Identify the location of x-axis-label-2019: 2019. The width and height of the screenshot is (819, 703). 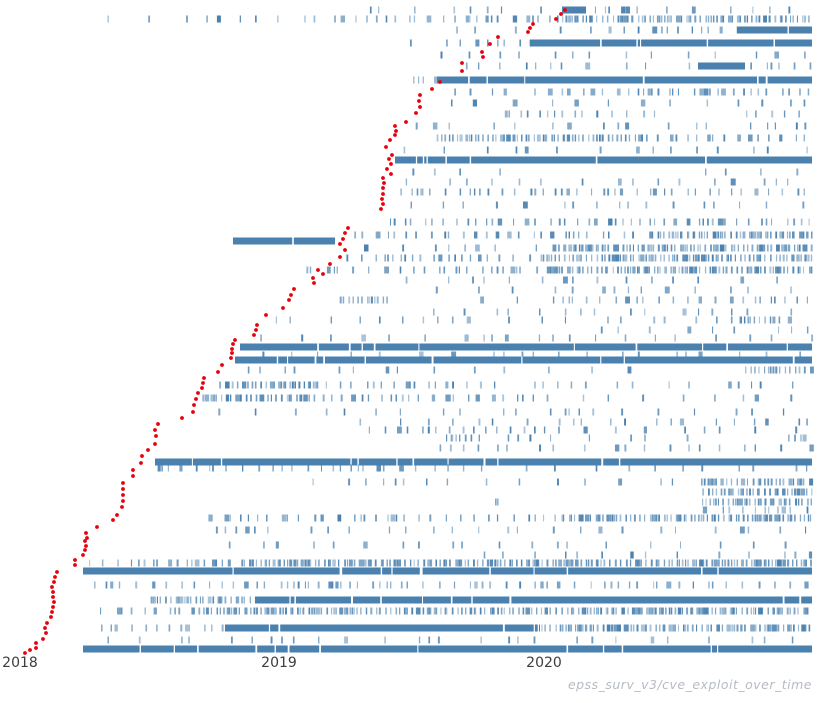
(279, 663).